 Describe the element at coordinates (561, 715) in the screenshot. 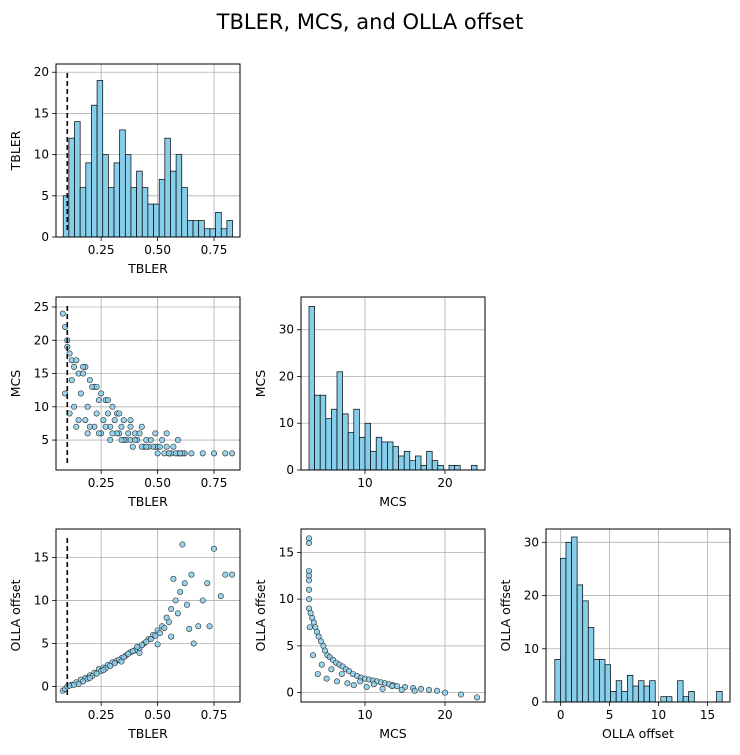

I see `x-tick-label: 0` at that location.